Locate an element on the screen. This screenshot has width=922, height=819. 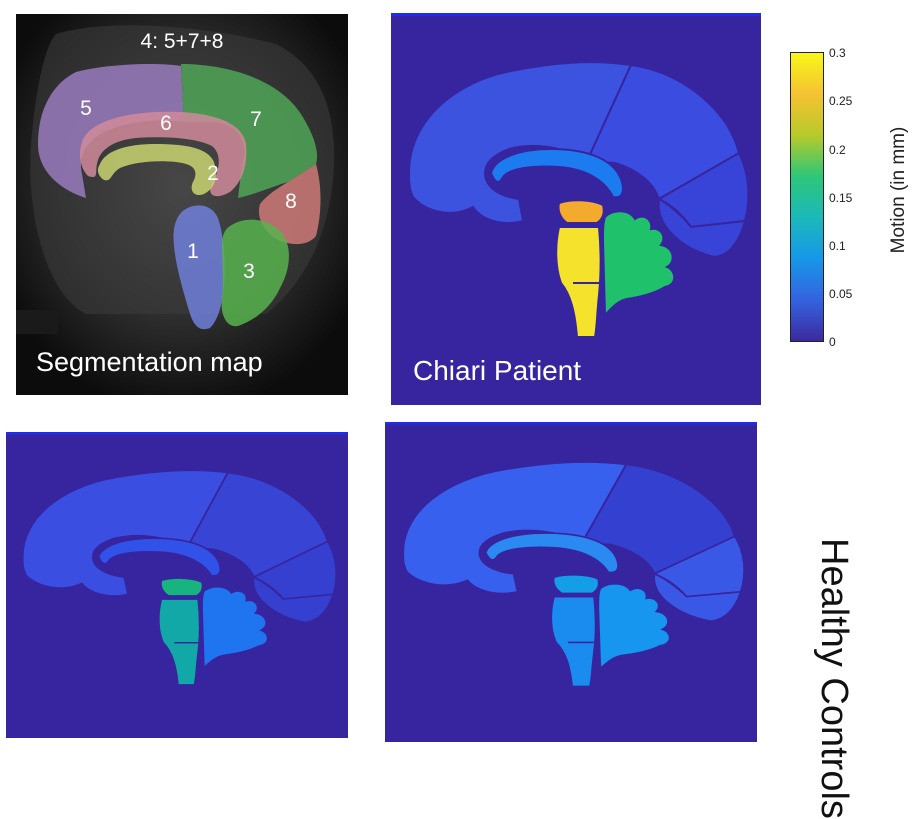
region-brainstem is located at coordinates (179, 642).